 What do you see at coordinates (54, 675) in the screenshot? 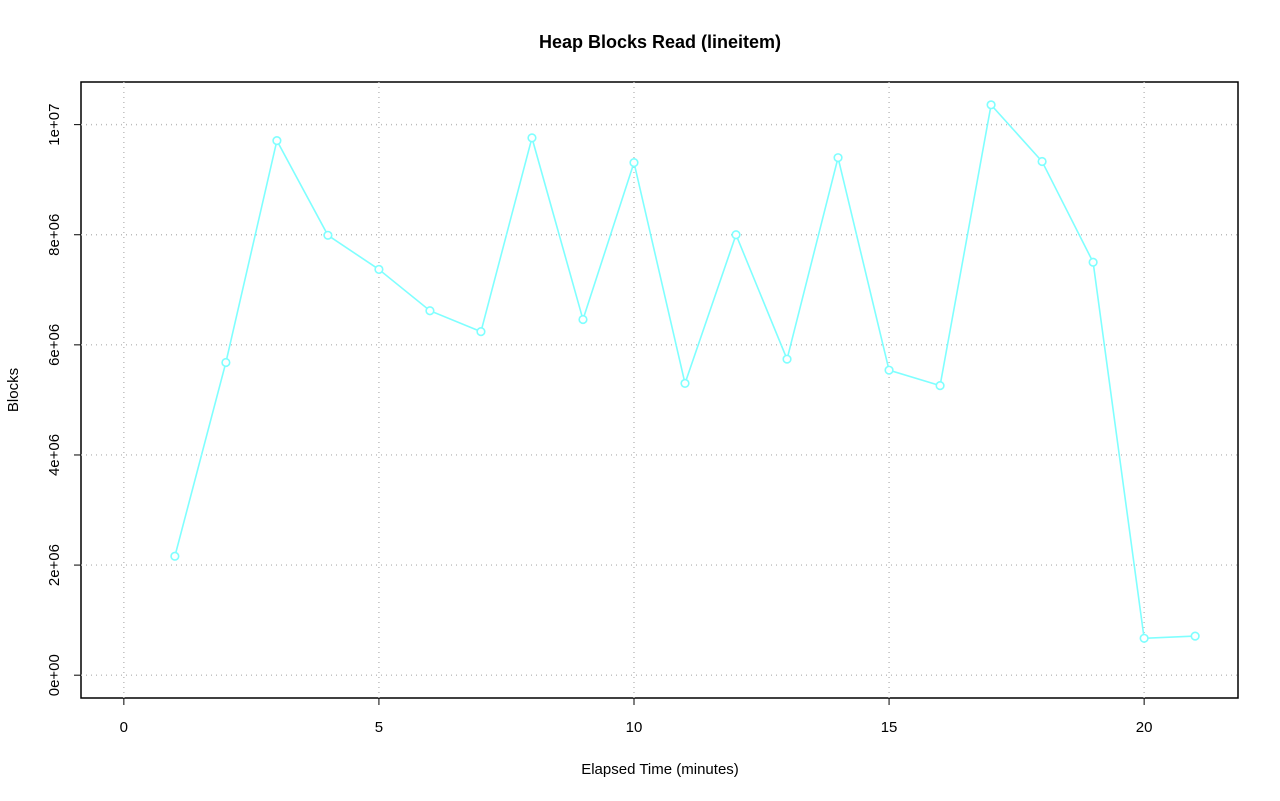
I see `y-tick-label: 0e+00` at bounding box center [54, 675].